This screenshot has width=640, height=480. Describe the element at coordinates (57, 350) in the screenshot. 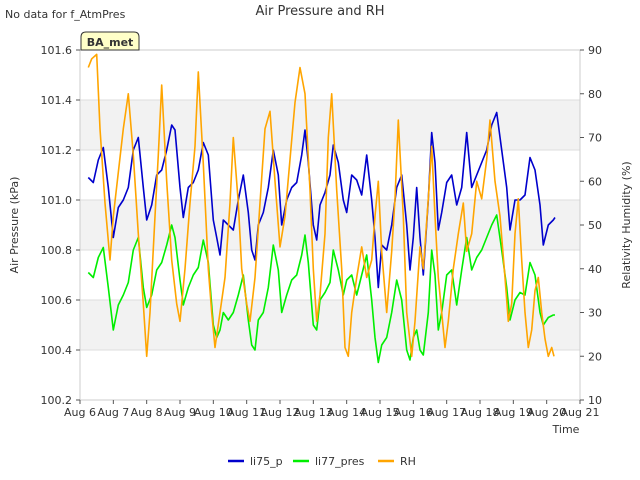

I see `left-y-tick-label: 100.4` at that location.